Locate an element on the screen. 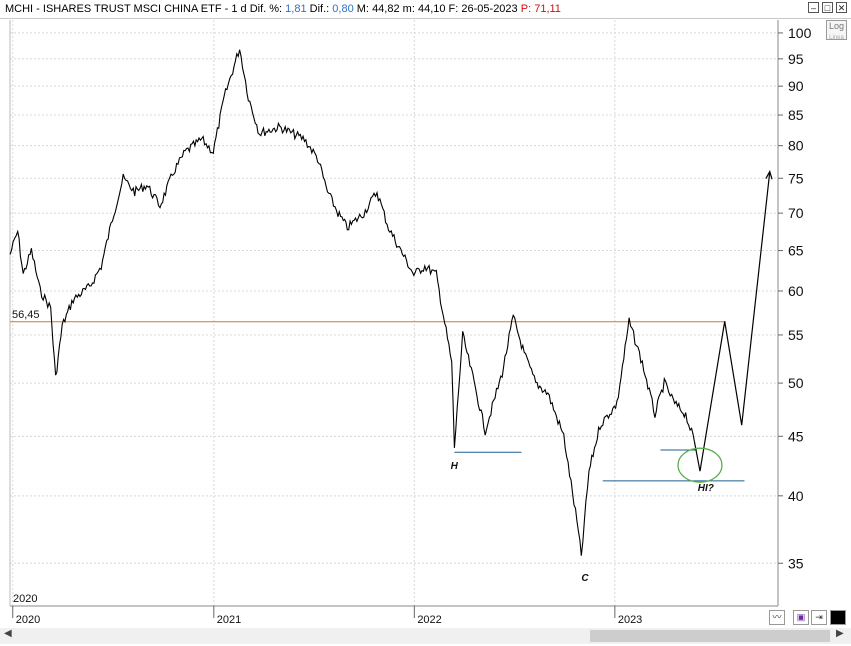  y-tick-label: 75 is located at coordinates (796, 178).